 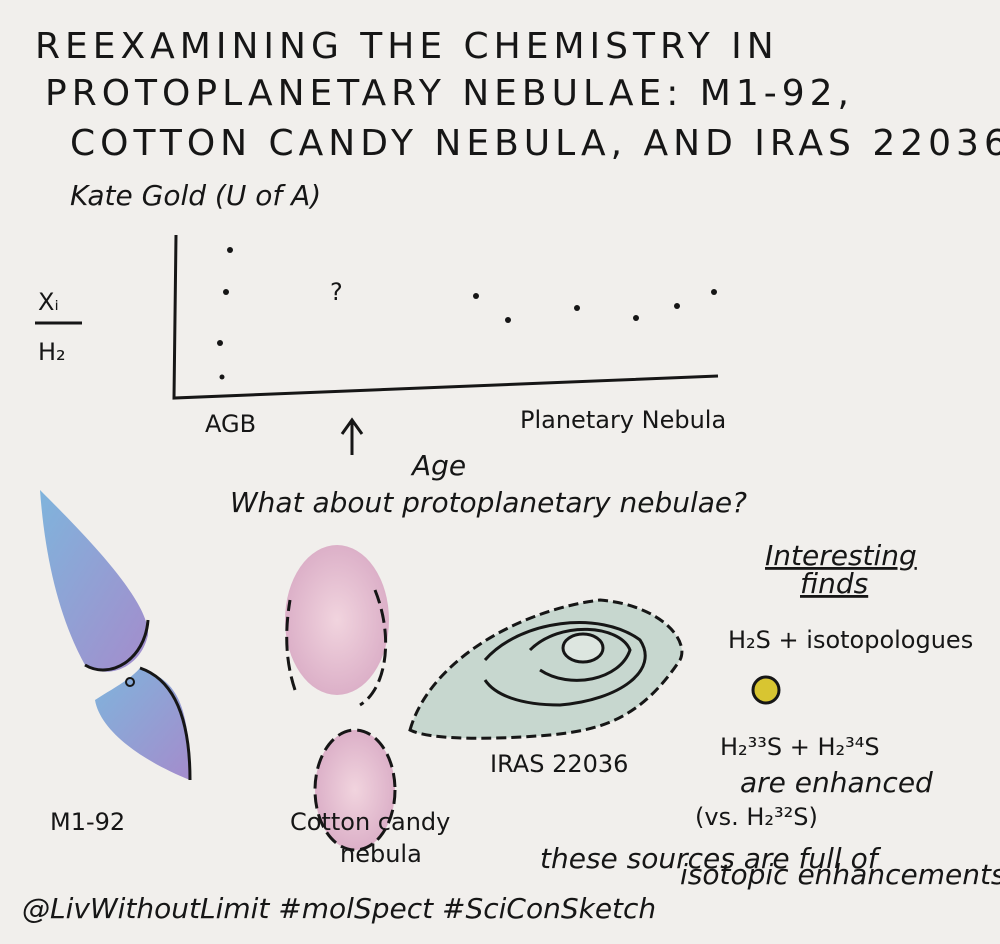 What do you see at coordinates (195, 195) in the screenshot?
I see `author: Kate Gold (U of A)` at bounding box center [195, 195].